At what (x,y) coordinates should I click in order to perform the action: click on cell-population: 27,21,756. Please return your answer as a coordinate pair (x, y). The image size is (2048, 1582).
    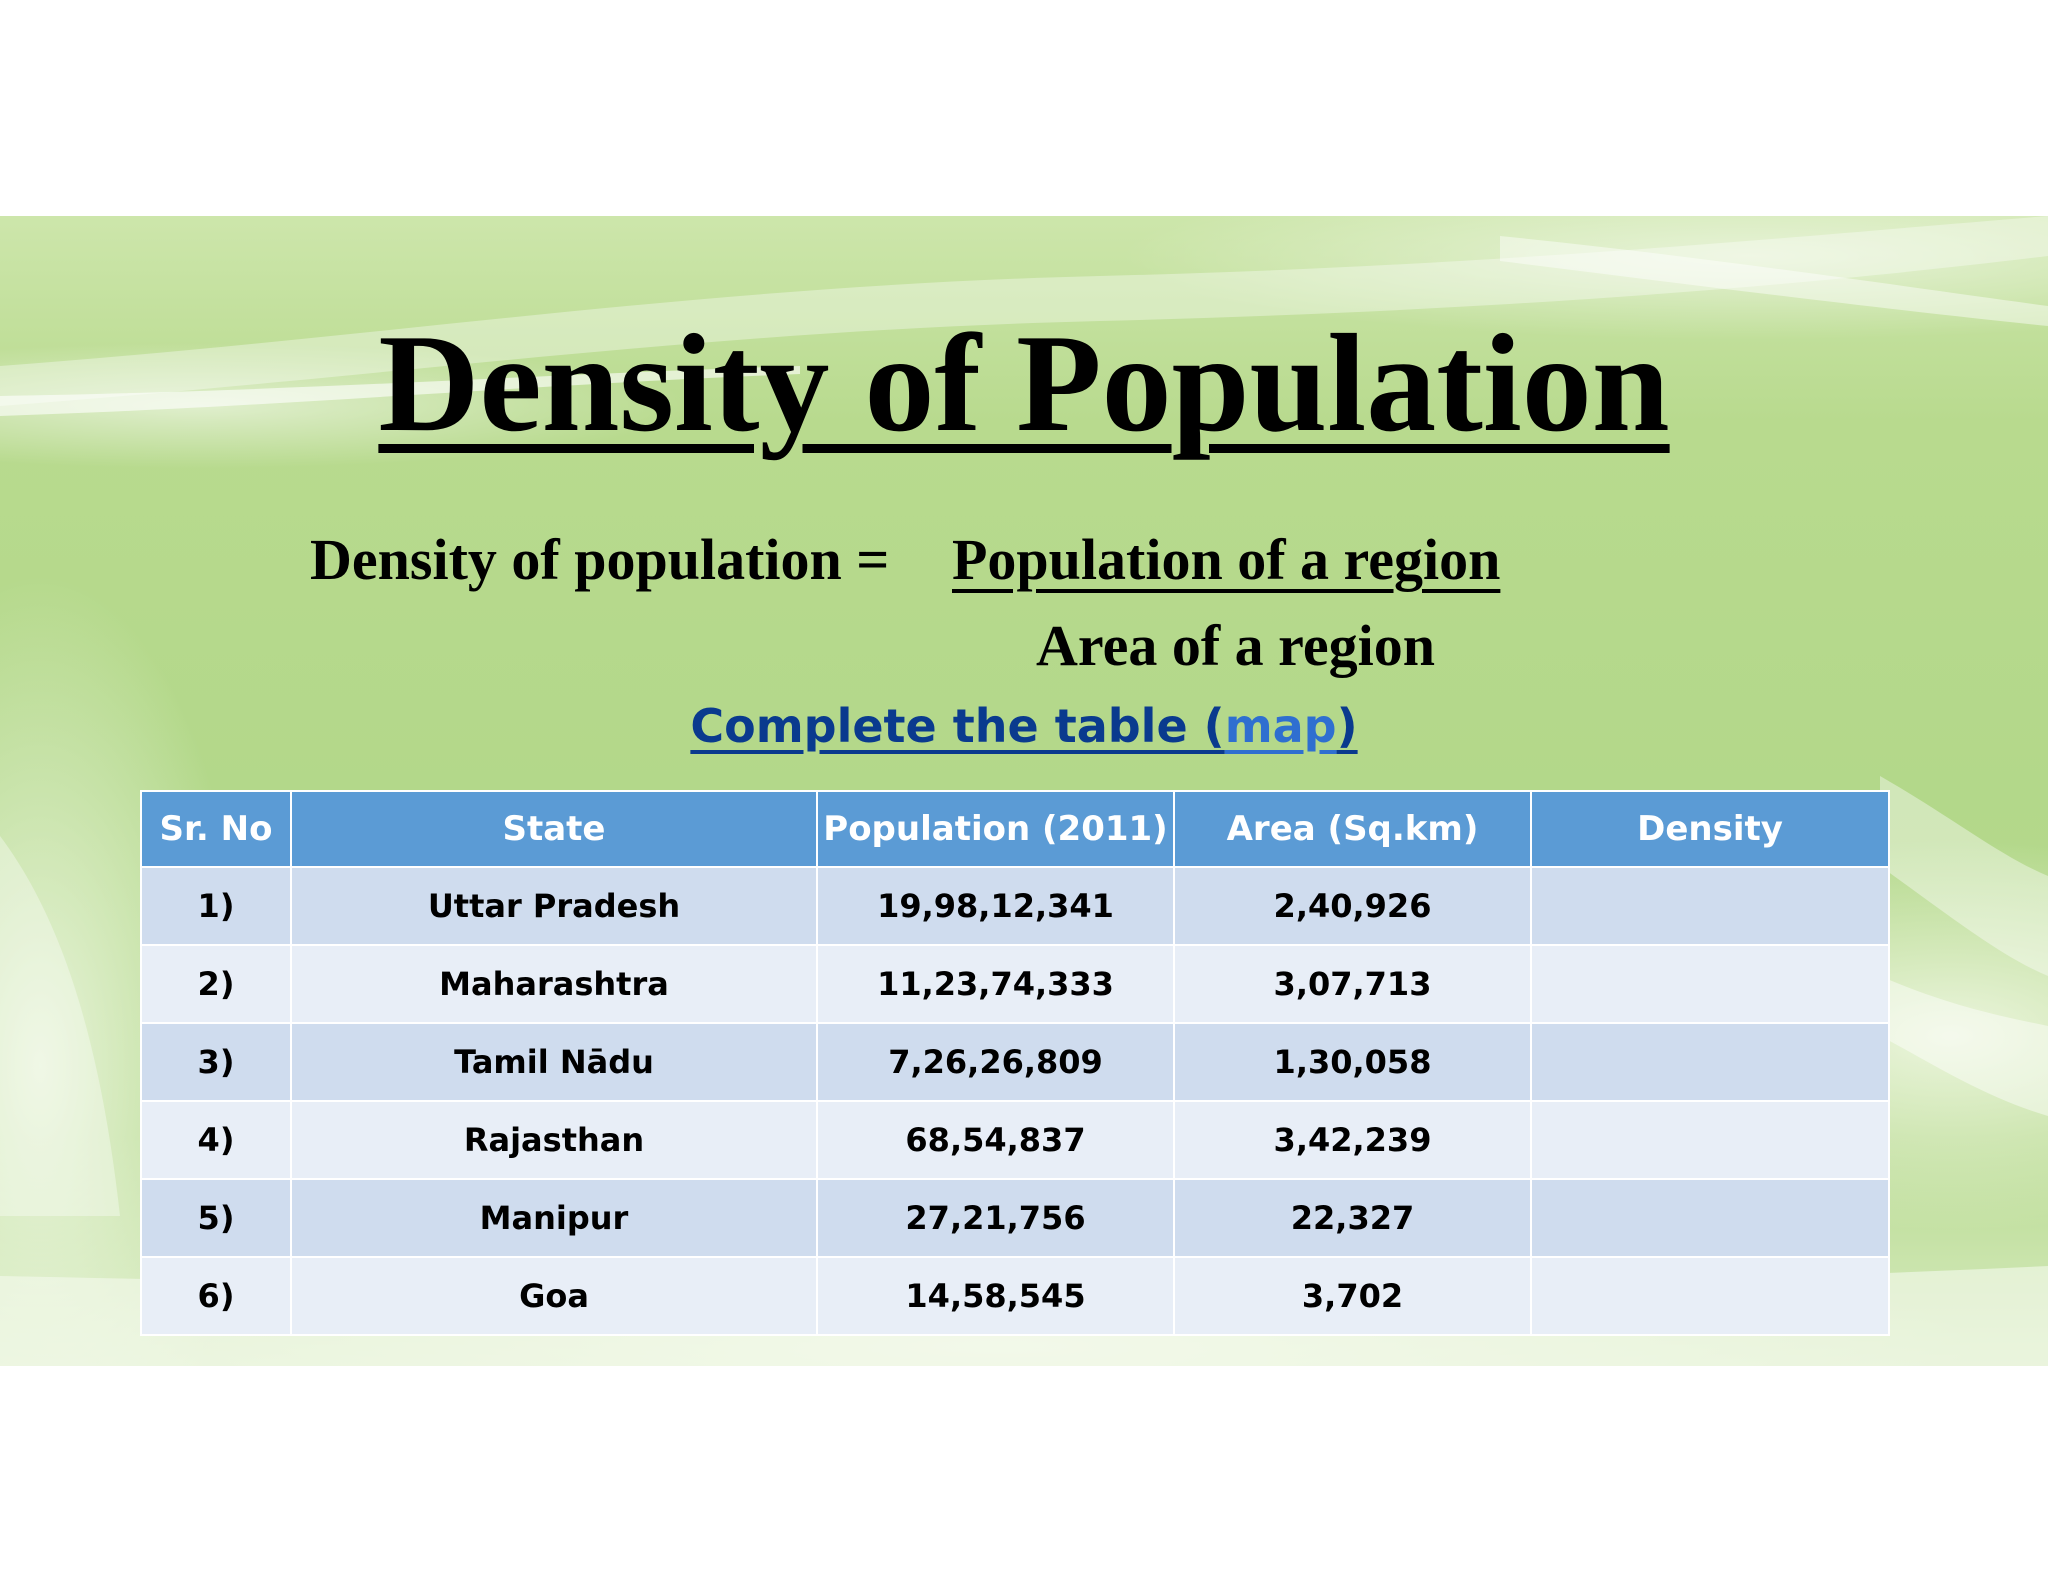
    Looking at the image, I should click on (995, 1218).